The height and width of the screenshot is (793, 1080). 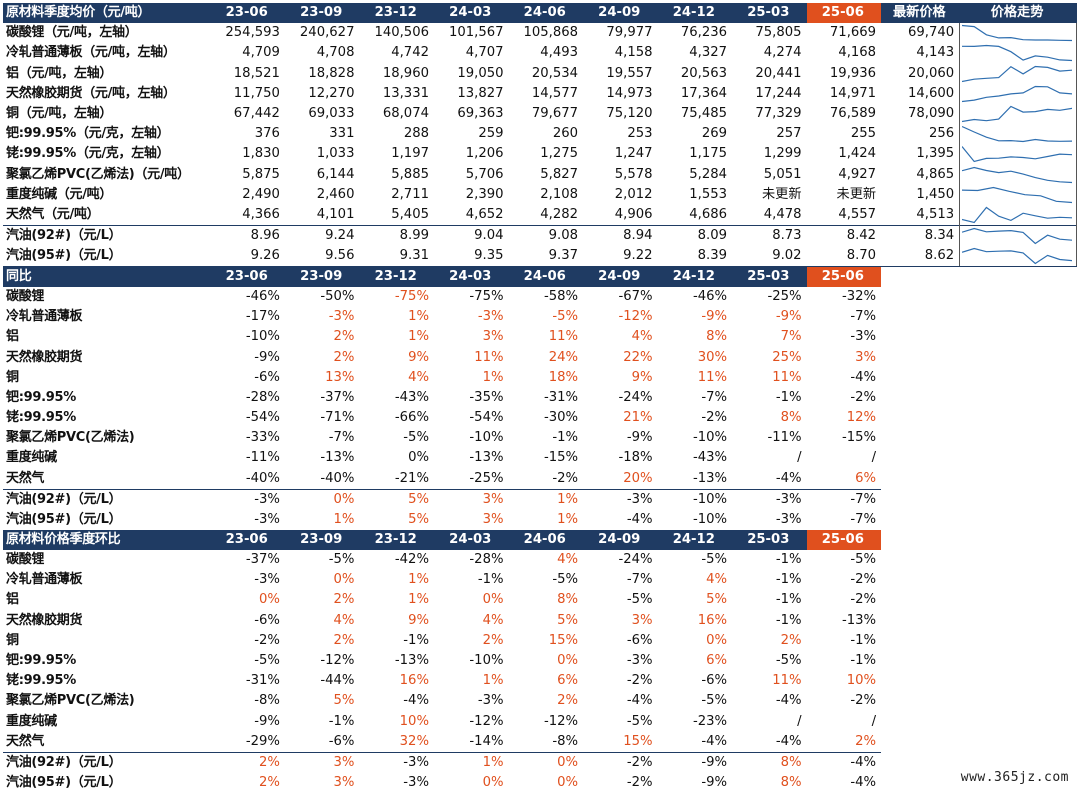 What do you see at coordinates (416, 134) in the screenshot?
I see `price-value: 288` at bounding box center [416, 134].